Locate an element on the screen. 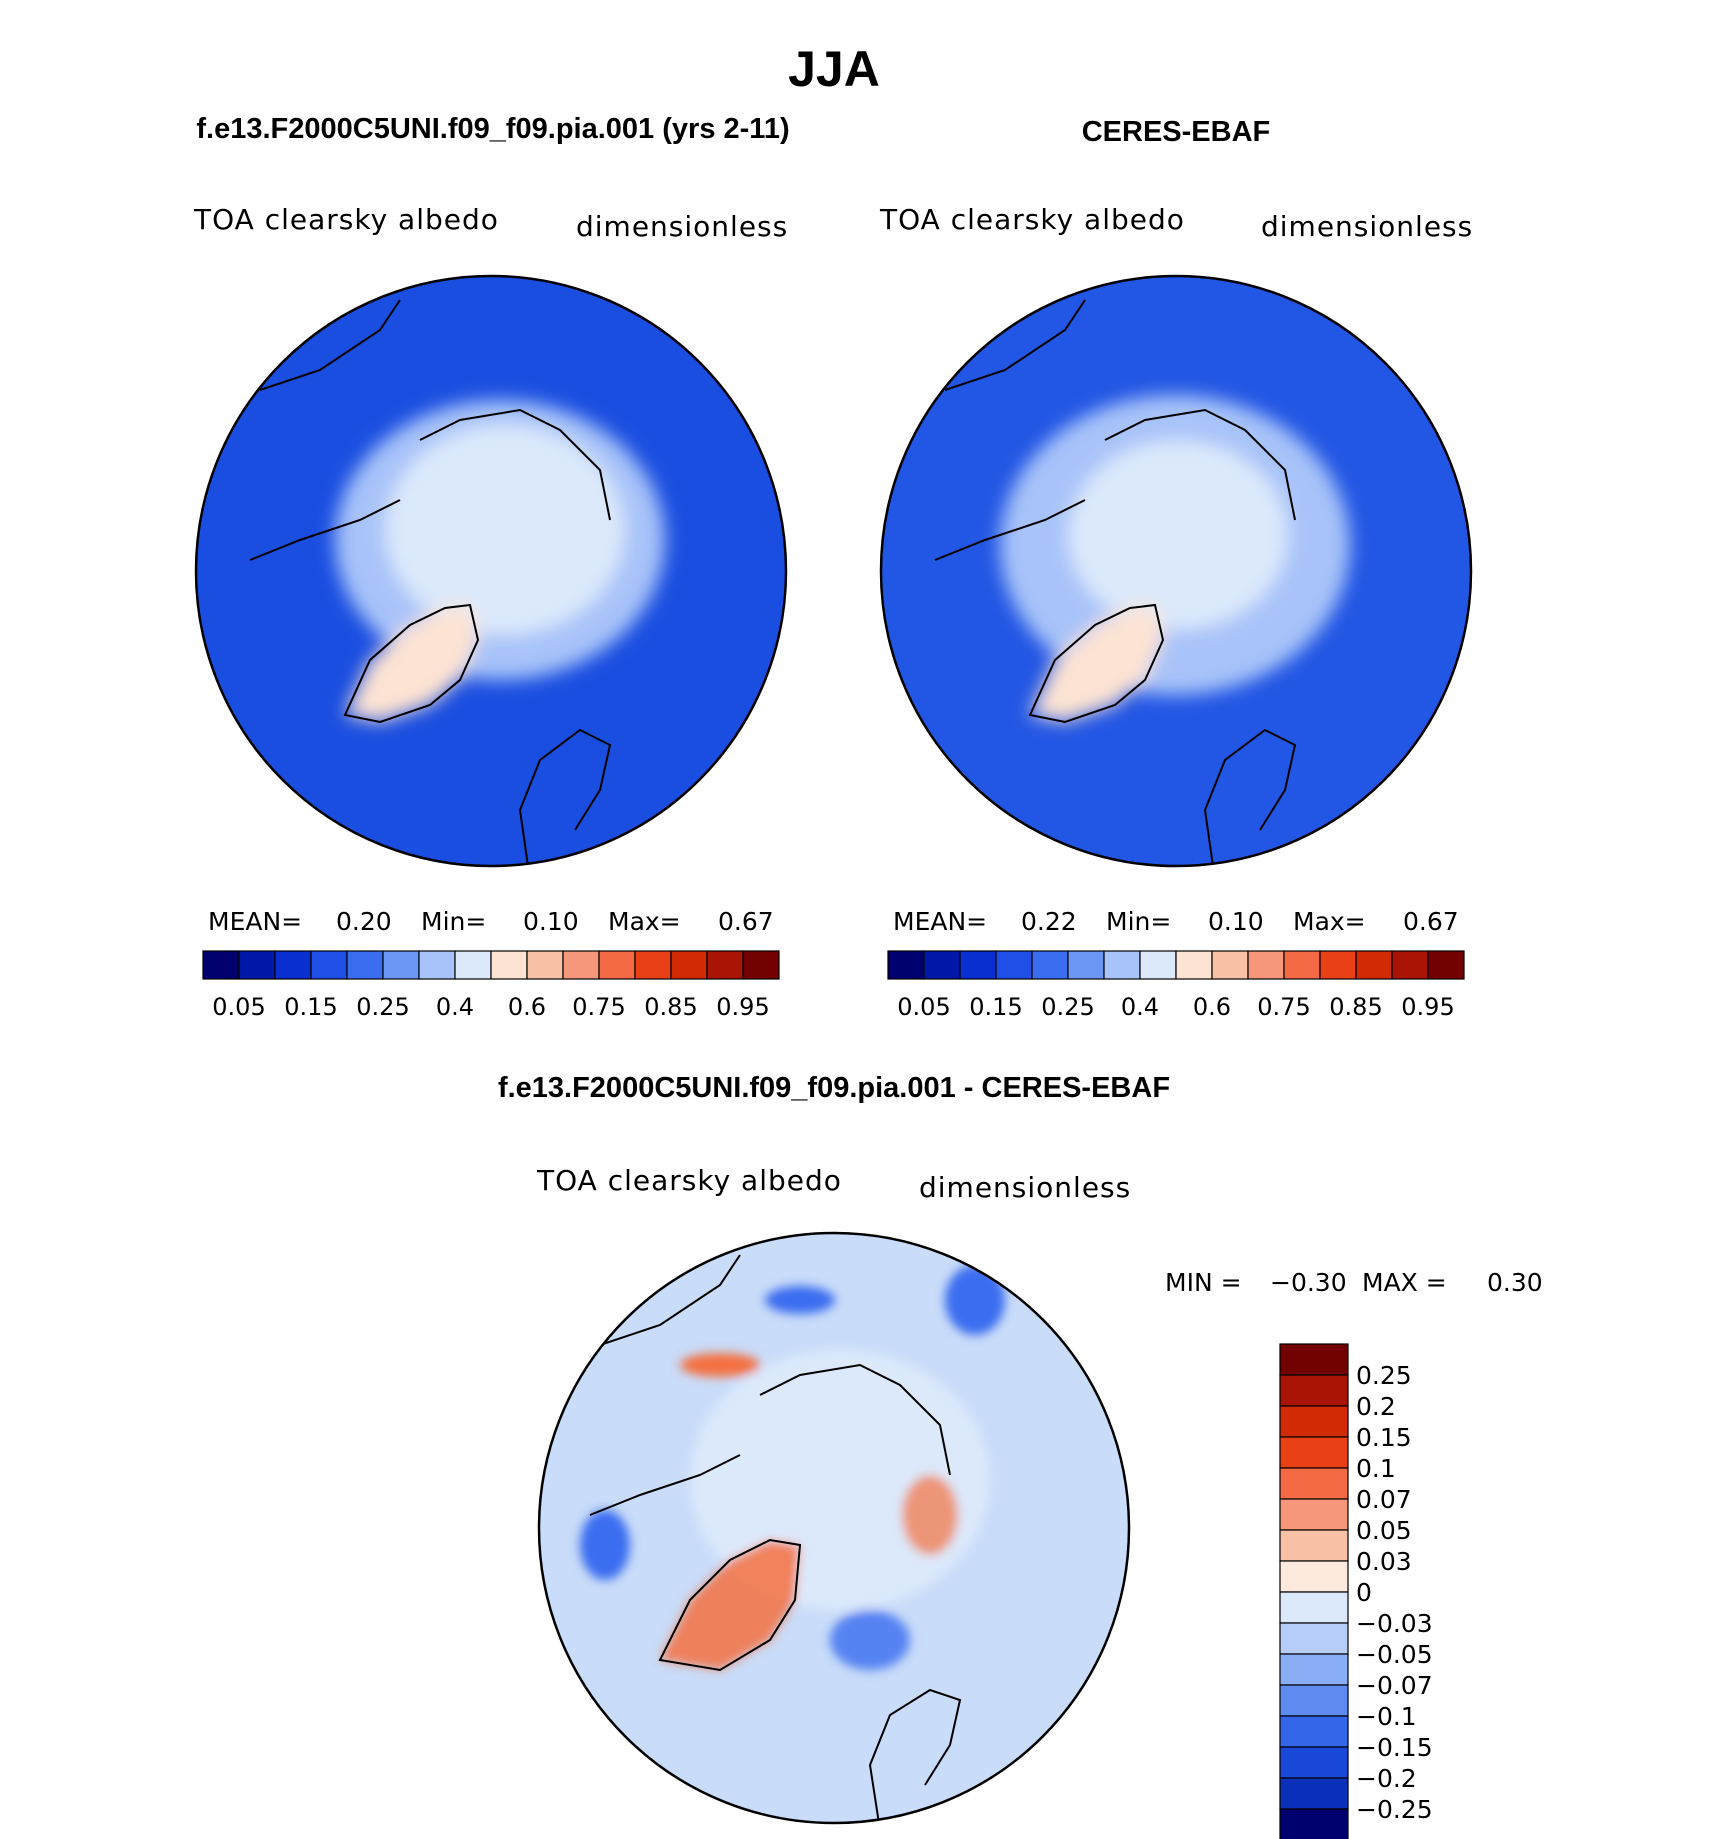  colorbar-panel1: 0.05 0.15 0.25 0.4 0.6 0.75 0.85 0.95 is located at coordinates (491, 985).